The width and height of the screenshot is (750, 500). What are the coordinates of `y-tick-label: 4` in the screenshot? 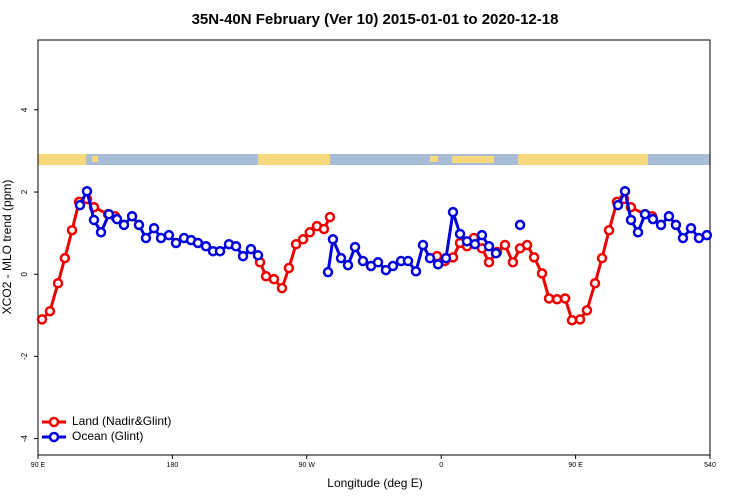 It's located at (24, 109).